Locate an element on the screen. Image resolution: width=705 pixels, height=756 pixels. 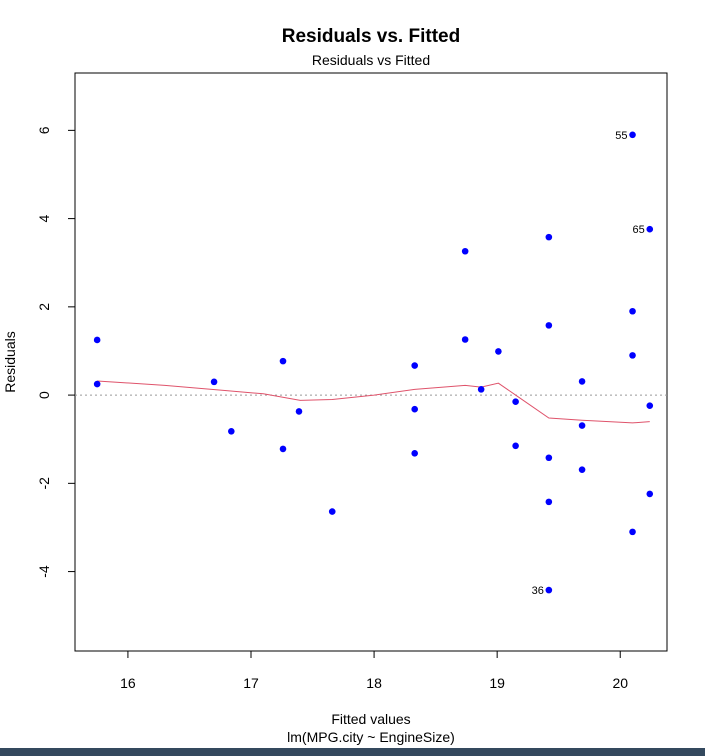
x-axis: 16 17 18 19 20 is located at coordinates (374, 671).